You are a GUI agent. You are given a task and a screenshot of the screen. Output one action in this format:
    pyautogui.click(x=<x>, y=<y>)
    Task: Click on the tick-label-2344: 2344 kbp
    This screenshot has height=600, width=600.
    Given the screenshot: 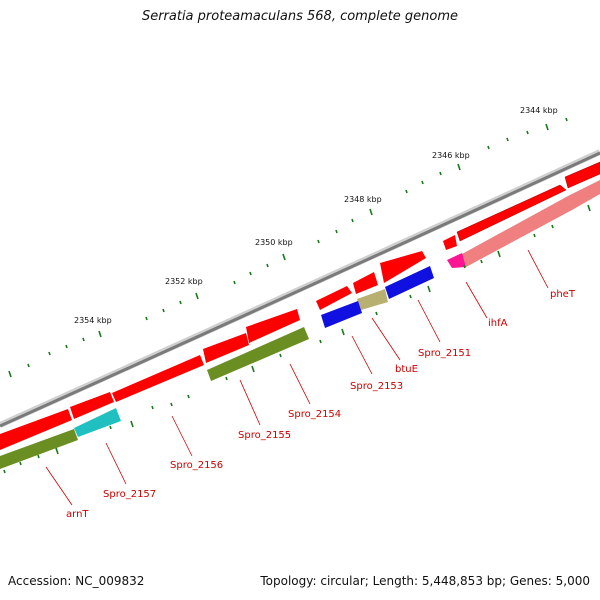 What is the action you would take?
    pyautogui.click(x=539, y=110)
    